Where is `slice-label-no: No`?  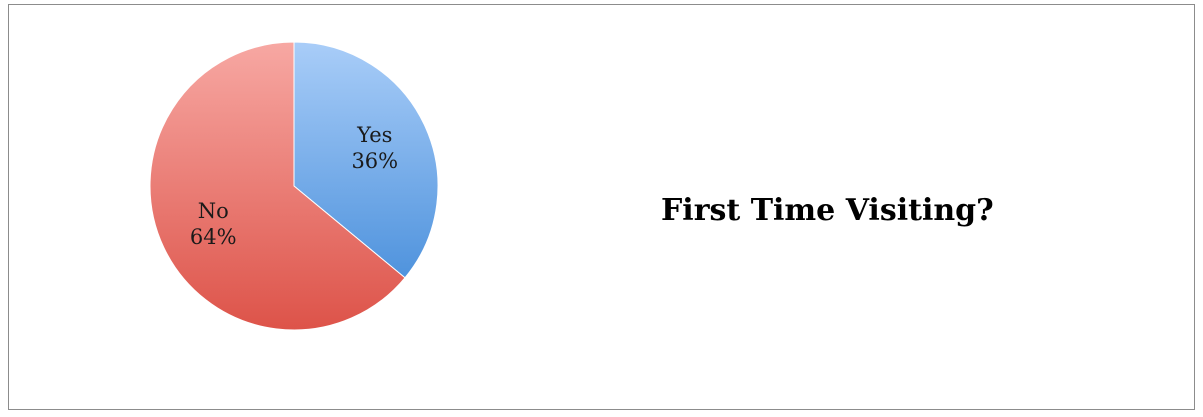 slice-label-no: No is located at coordinates (213, 211).